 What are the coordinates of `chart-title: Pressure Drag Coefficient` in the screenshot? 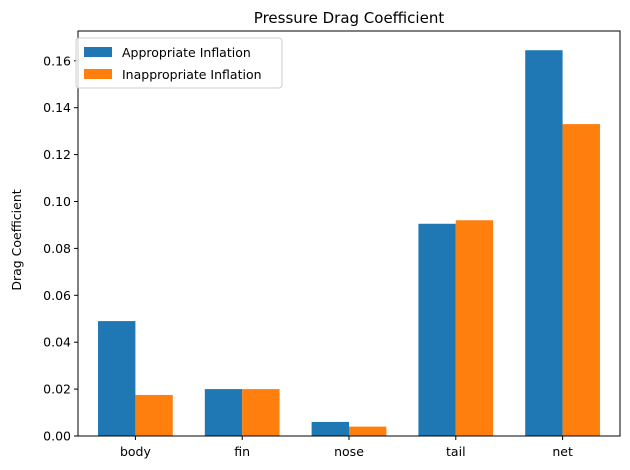 It's located at (349, 18).